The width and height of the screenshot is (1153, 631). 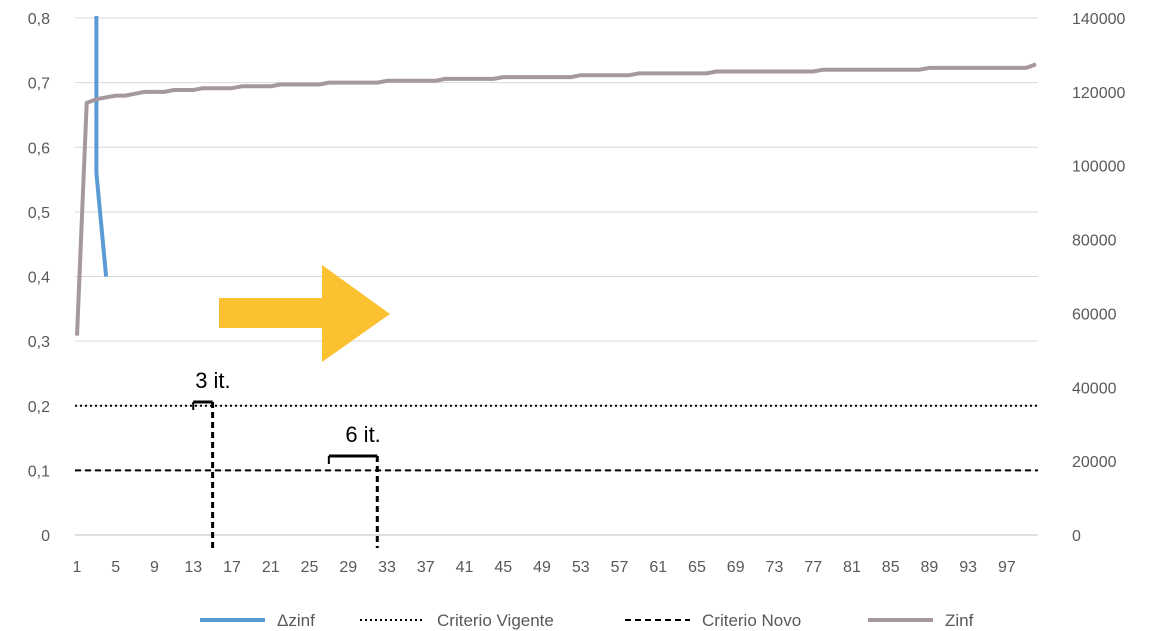 I want to click on left-tick-label: 0,4, so click(x=39, y=278).